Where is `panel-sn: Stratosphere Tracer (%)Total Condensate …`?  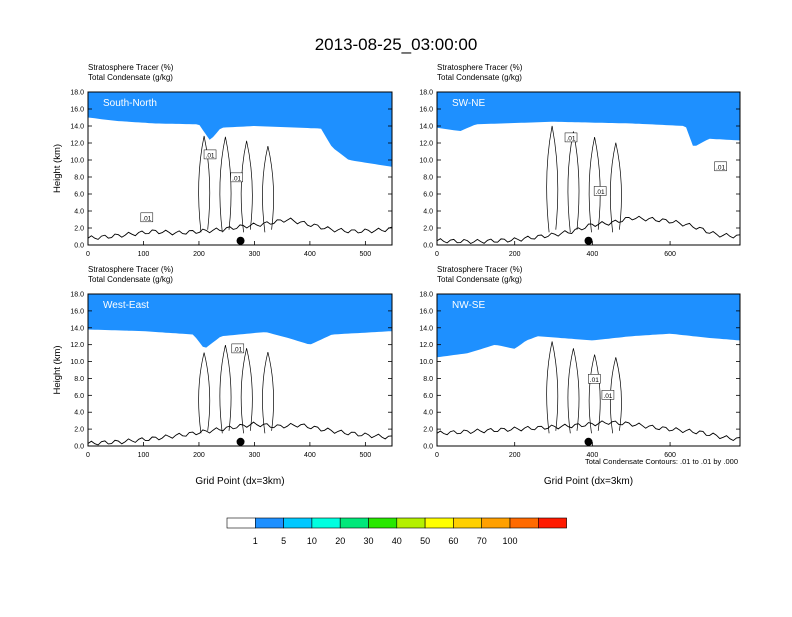 panel-sn: Stratosphere Tracer (%)Total Condensate … is located at coordinates (222, 160).